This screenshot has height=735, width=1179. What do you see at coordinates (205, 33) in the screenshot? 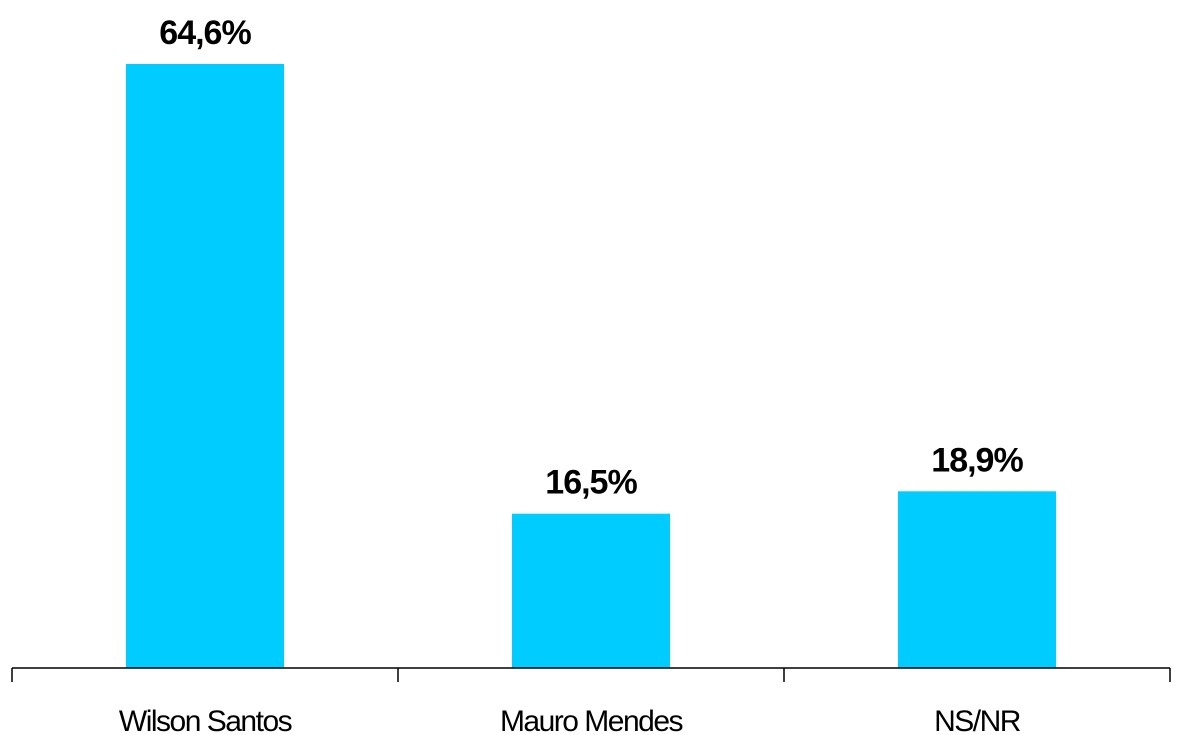
I see `value-label-0: 64,6%` at bounding box center [205, 33].